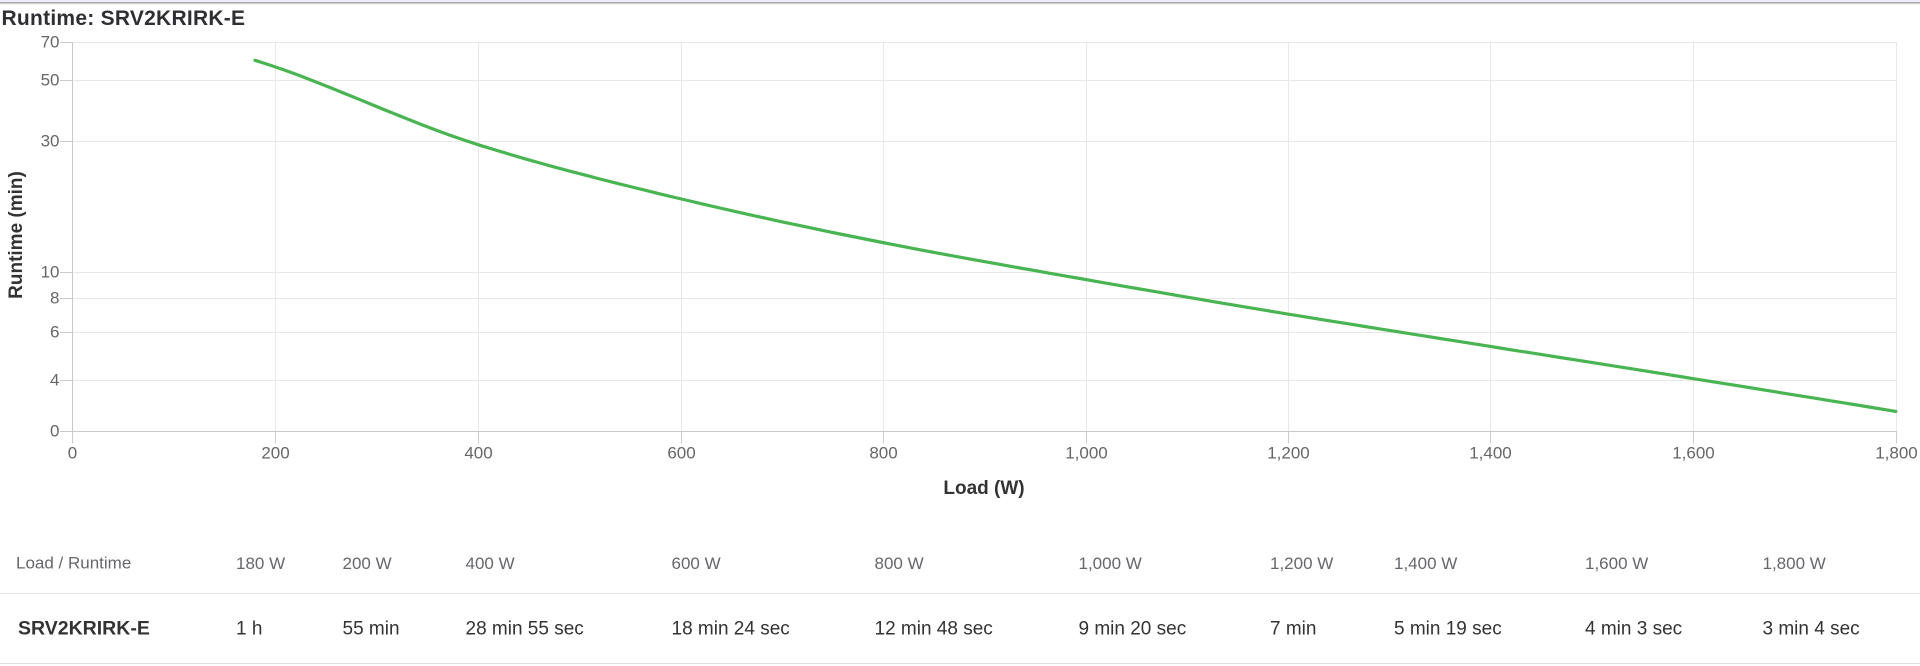  I want to click on svg-text: 50, so click(50, 79).